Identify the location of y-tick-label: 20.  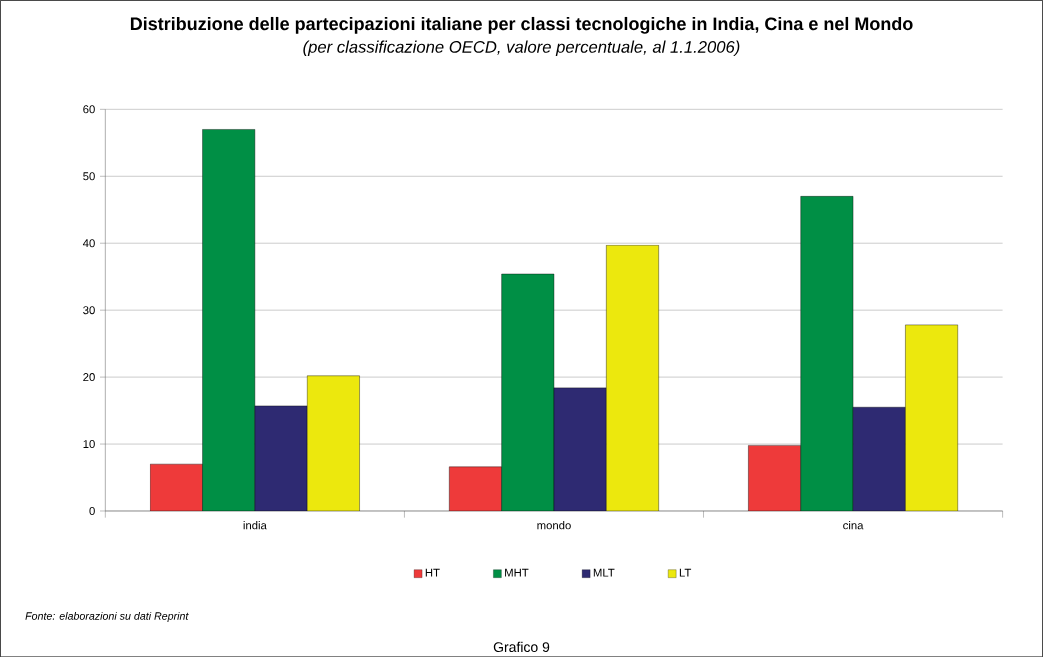
(89, 376).